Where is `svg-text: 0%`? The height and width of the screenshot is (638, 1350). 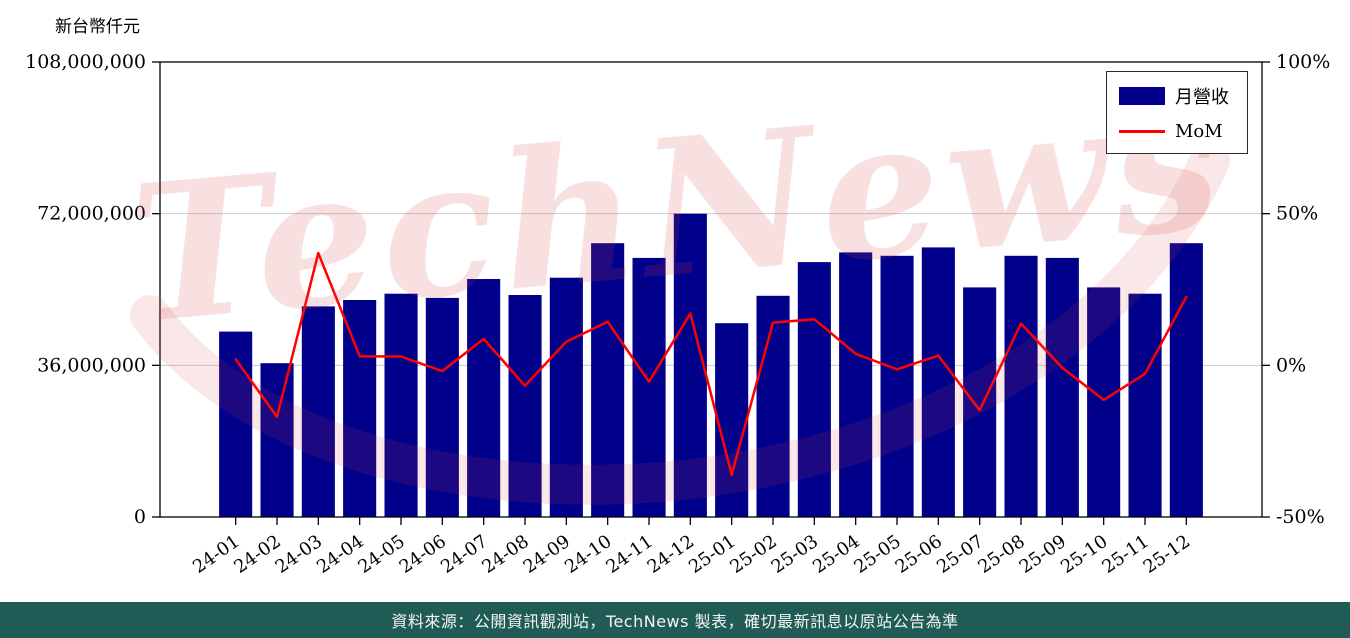 svg-text: 0% is located at coordinates (1291, 365).